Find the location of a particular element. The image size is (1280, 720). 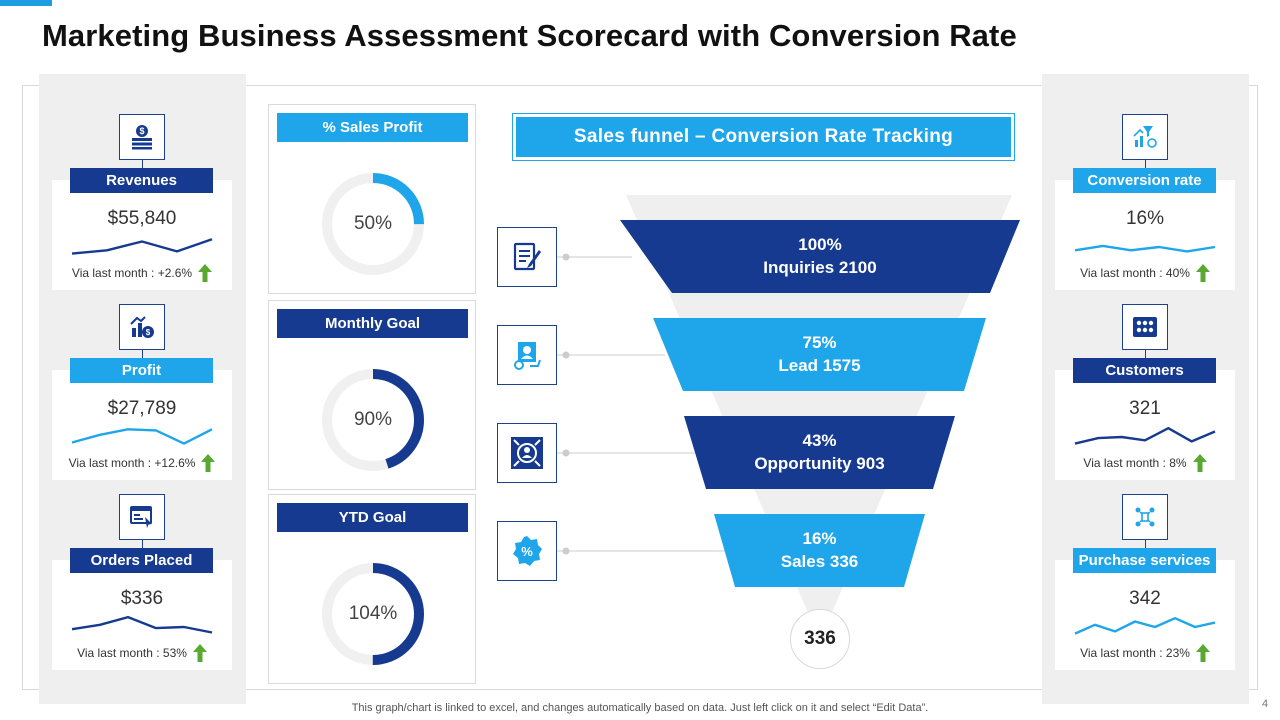

kpi-footnote: Via last month : 8% is located at coordinates (1145, 463).